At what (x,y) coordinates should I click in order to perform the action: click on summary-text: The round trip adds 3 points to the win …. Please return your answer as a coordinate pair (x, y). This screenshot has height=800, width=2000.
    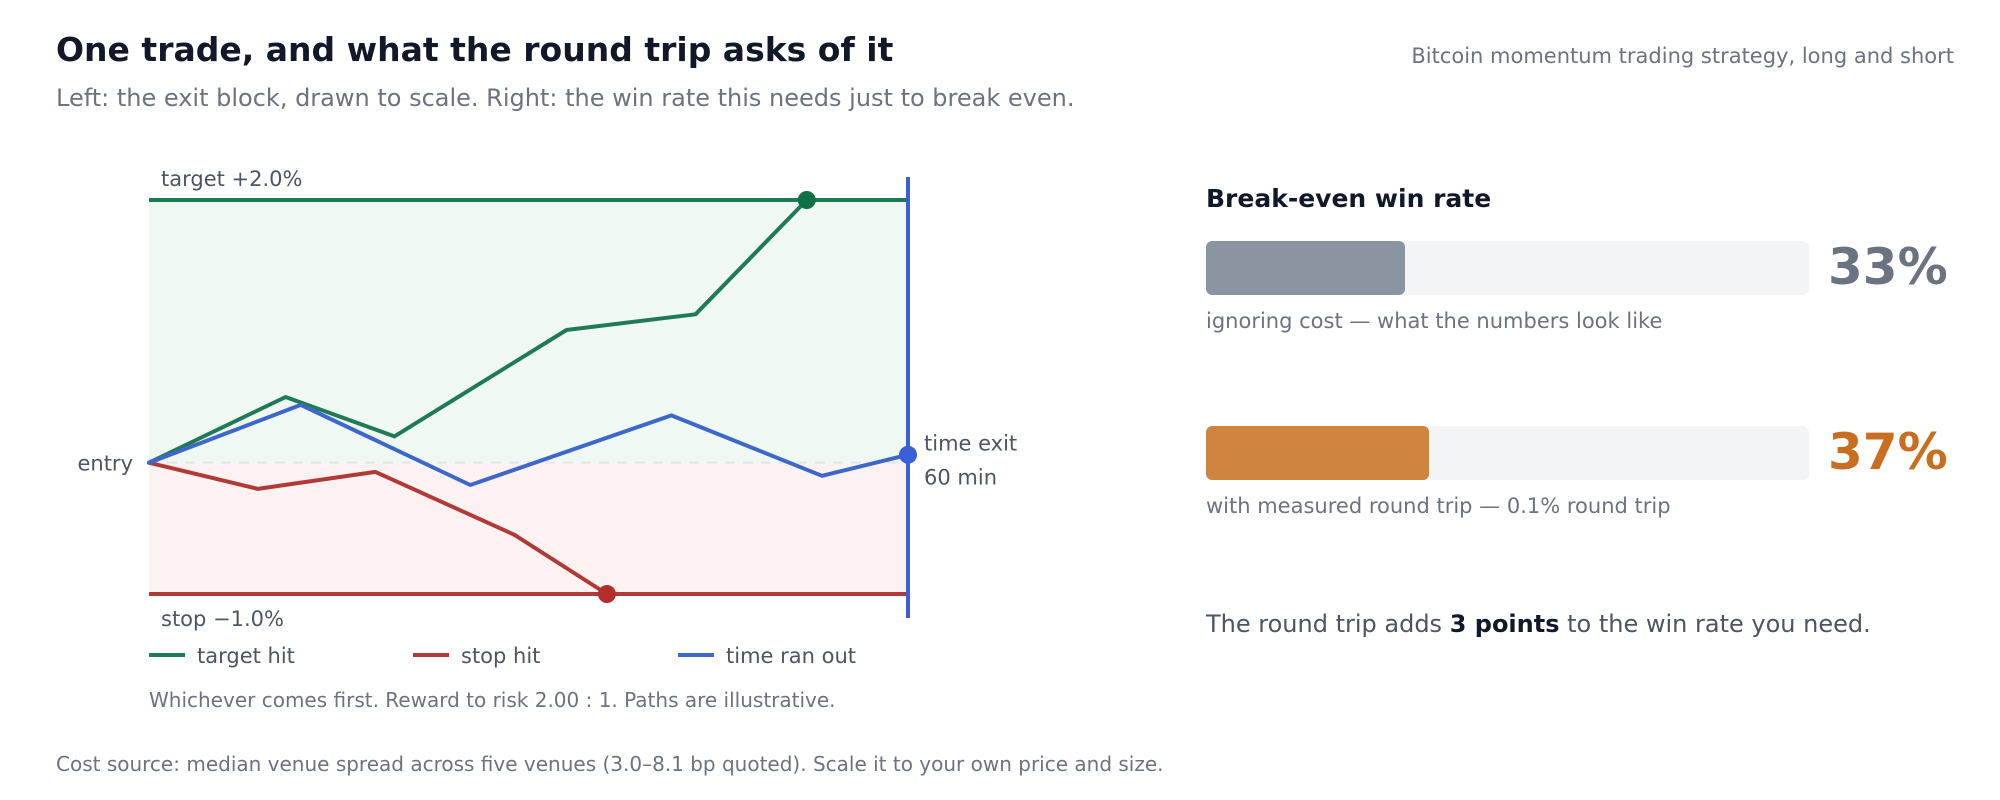
    Looking at the image, I should click on (1538, 624).